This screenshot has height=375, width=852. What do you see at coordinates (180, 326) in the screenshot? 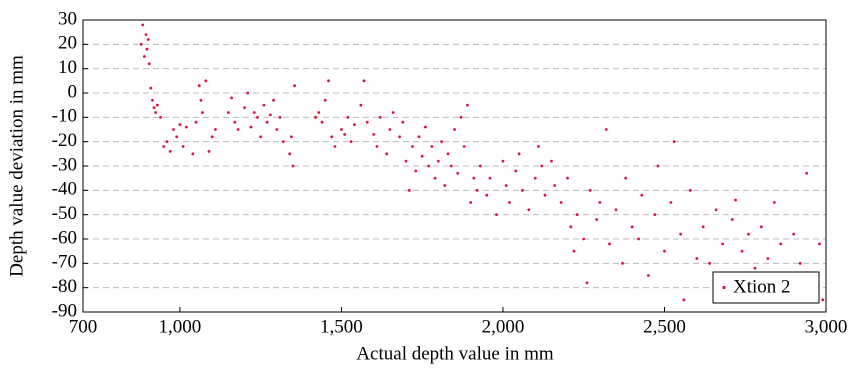
I see `x-tick-label: 1,000` at bounding box center [180, 326].